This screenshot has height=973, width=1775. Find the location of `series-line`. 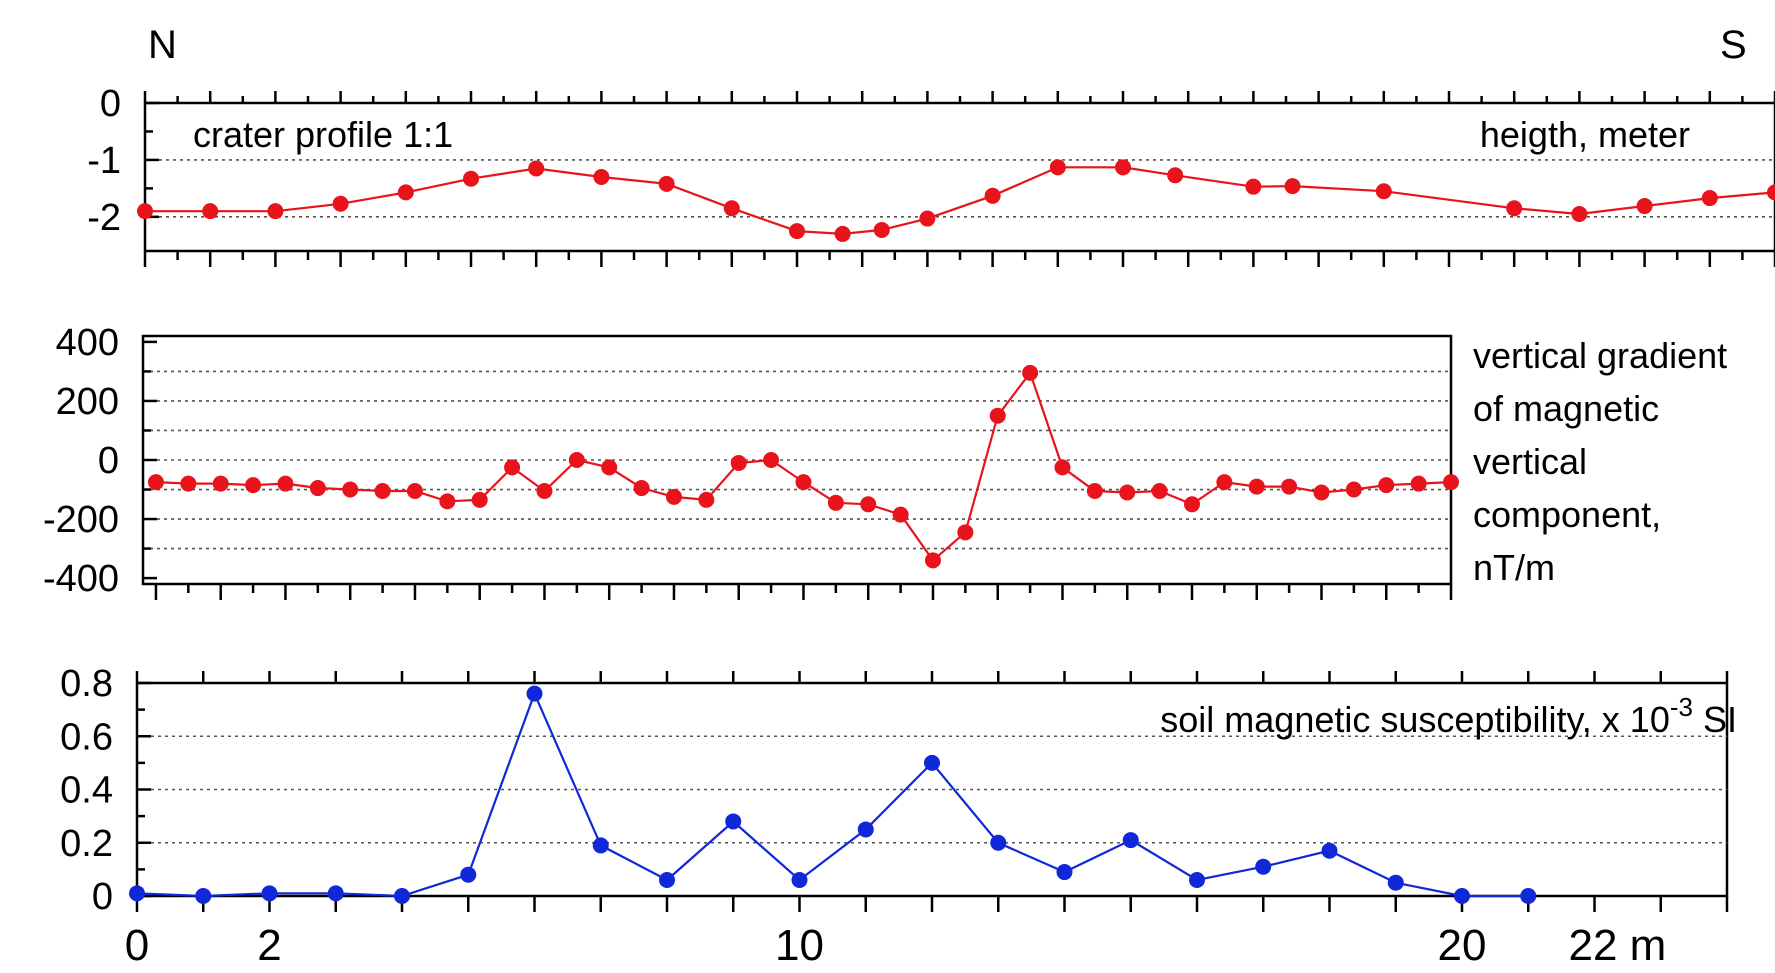

series-line is located at coordinates (960, 201).